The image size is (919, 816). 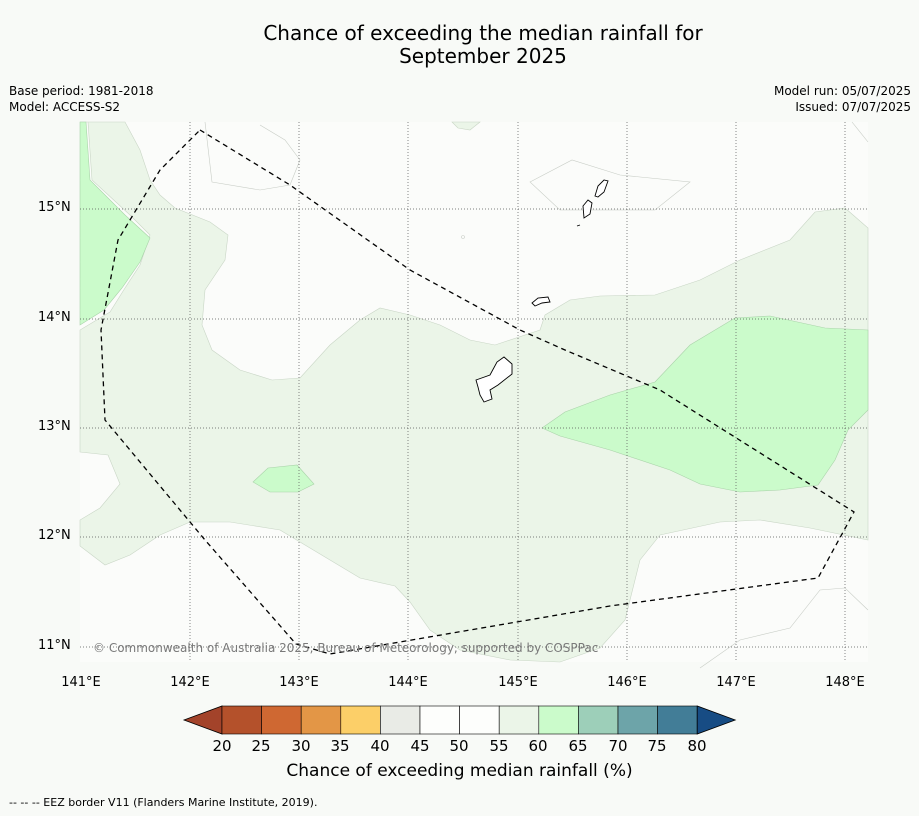 What do you see at coordinates (340, 746) in the screenshot?
I see `colorbar-label-35: 35` at bounding box center [340, 746].